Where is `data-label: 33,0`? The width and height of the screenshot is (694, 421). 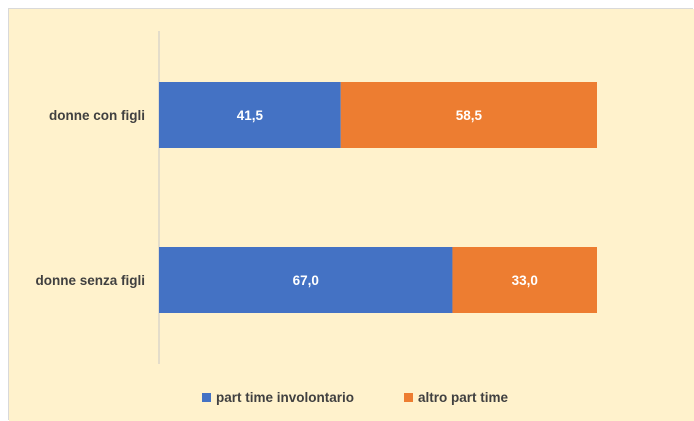
data-label: 33,0 is located at coordinates (525, 280).